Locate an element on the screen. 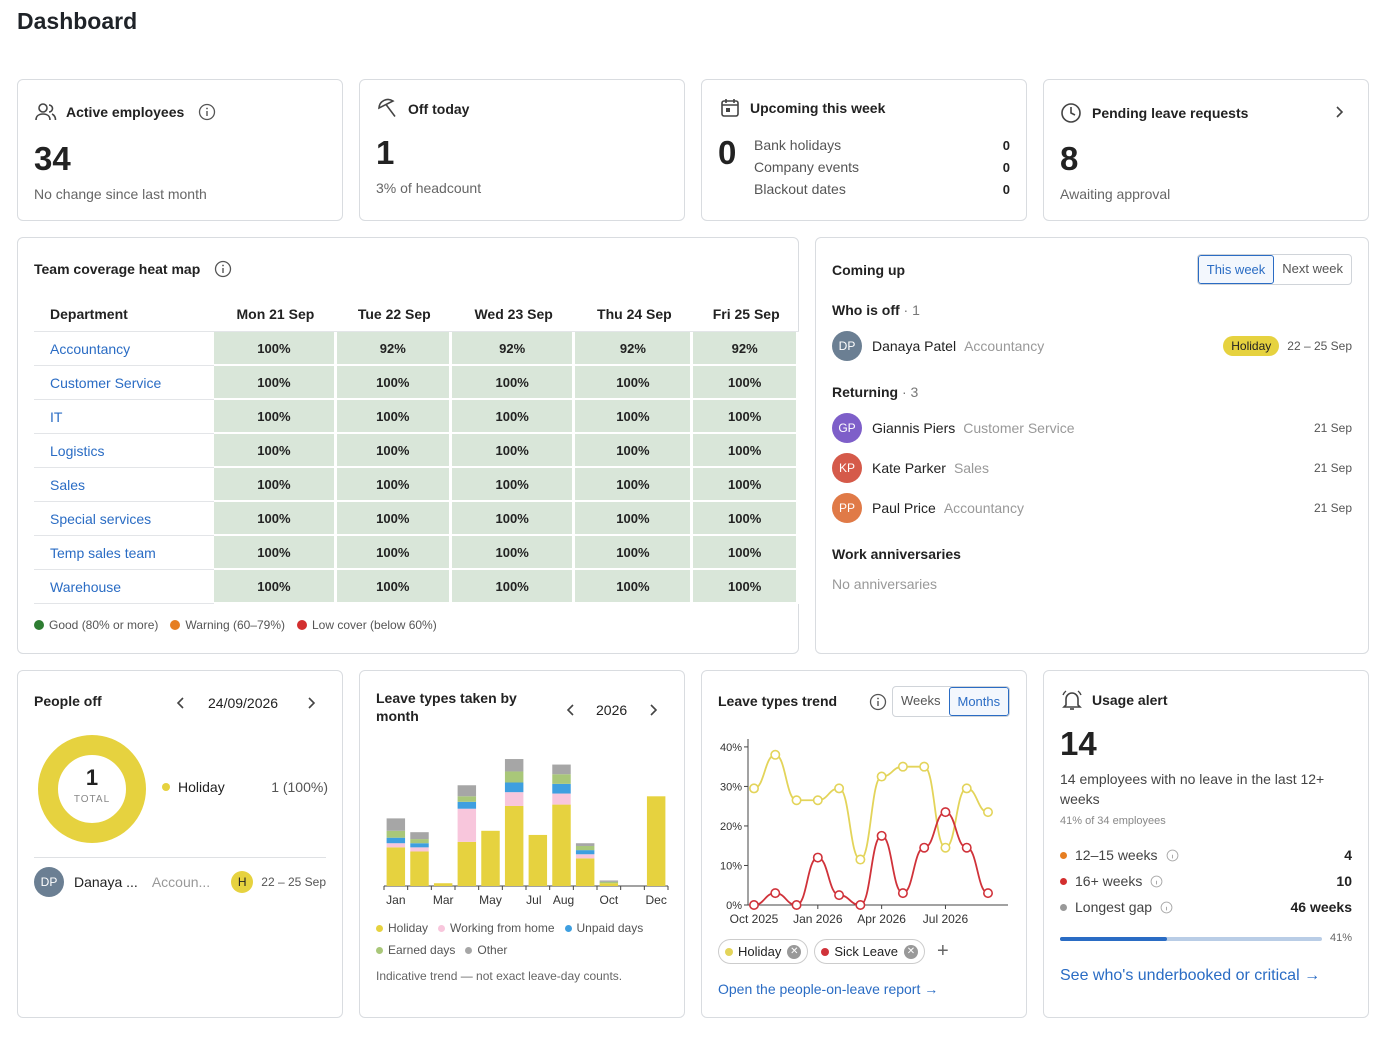 This screenshot has height=1047, width=1391. people-off-row: DP Danaya ... Accoun... H 22 – 25 Sep is located at coordinates (180, 882).